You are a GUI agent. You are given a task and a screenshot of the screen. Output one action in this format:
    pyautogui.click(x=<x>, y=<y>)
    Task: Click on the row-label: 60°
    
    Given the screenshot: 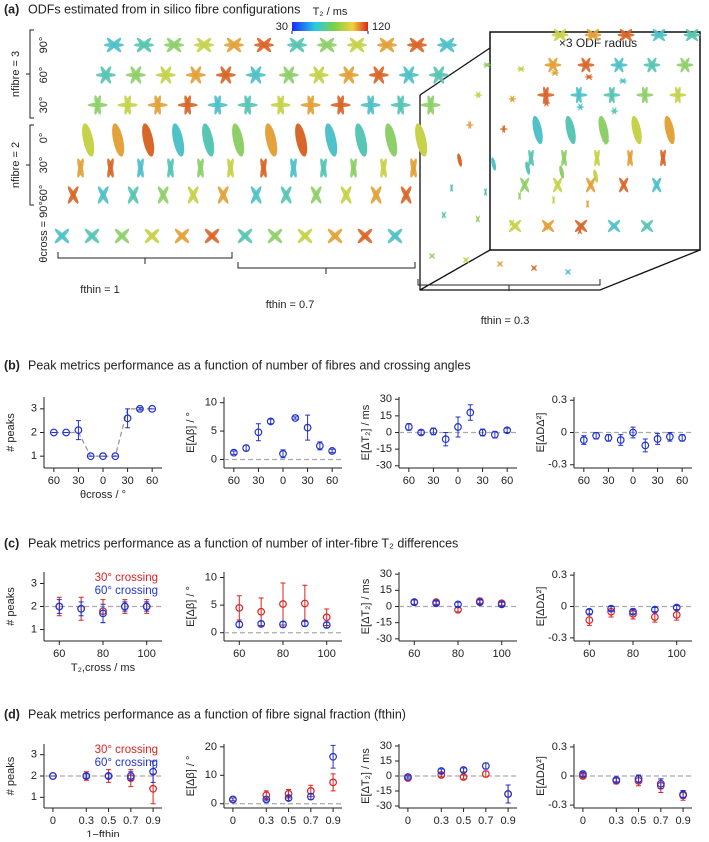 What is the action you would take?
    pyautogui.click(x=44, y=75)
    